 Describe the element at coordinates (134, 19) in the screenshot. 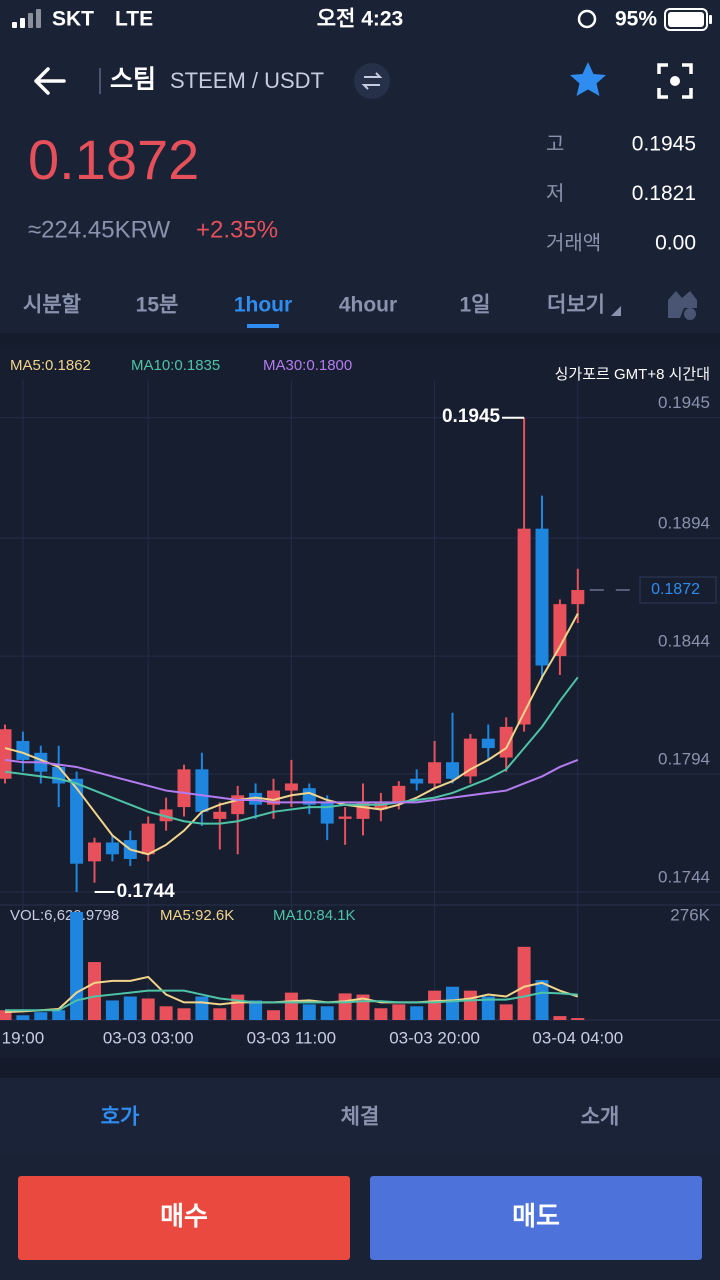

I see `network: LTE` at that location.